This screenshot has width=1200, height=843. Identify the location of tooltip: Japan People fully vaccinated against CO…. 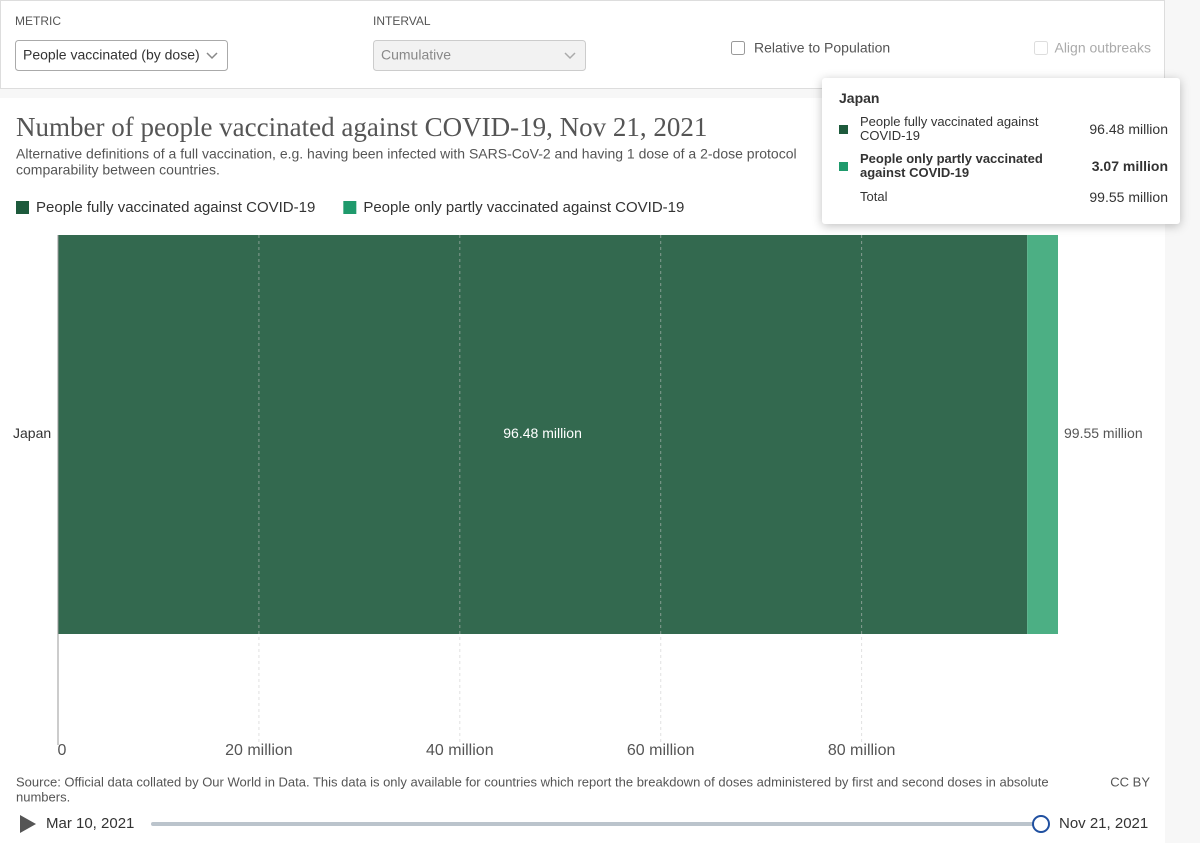
(1001, 151).